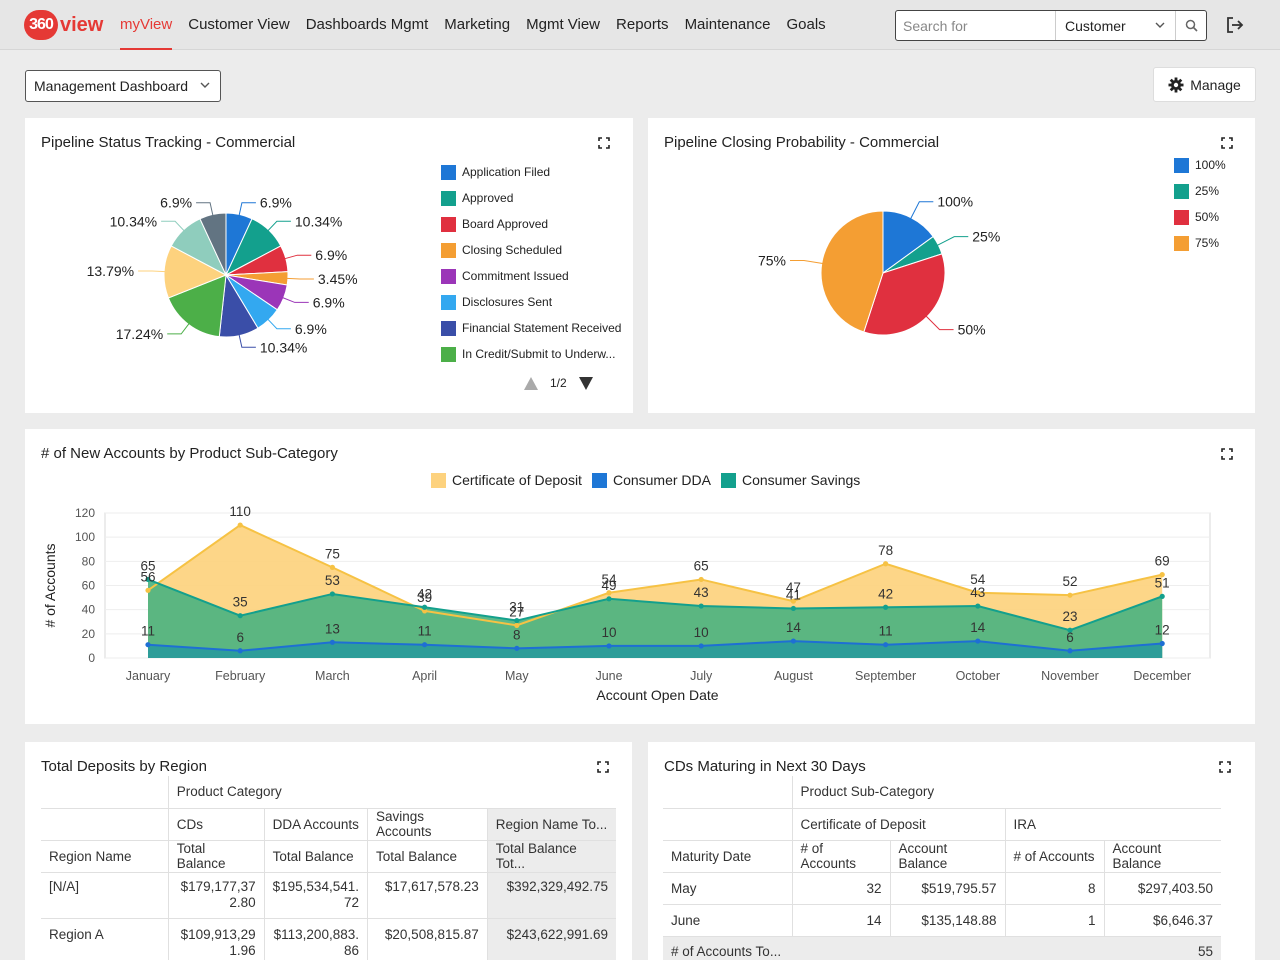 The image size is (1280, 960). I want to click on legend-item: Closing Scheduled, so click(531, 250).